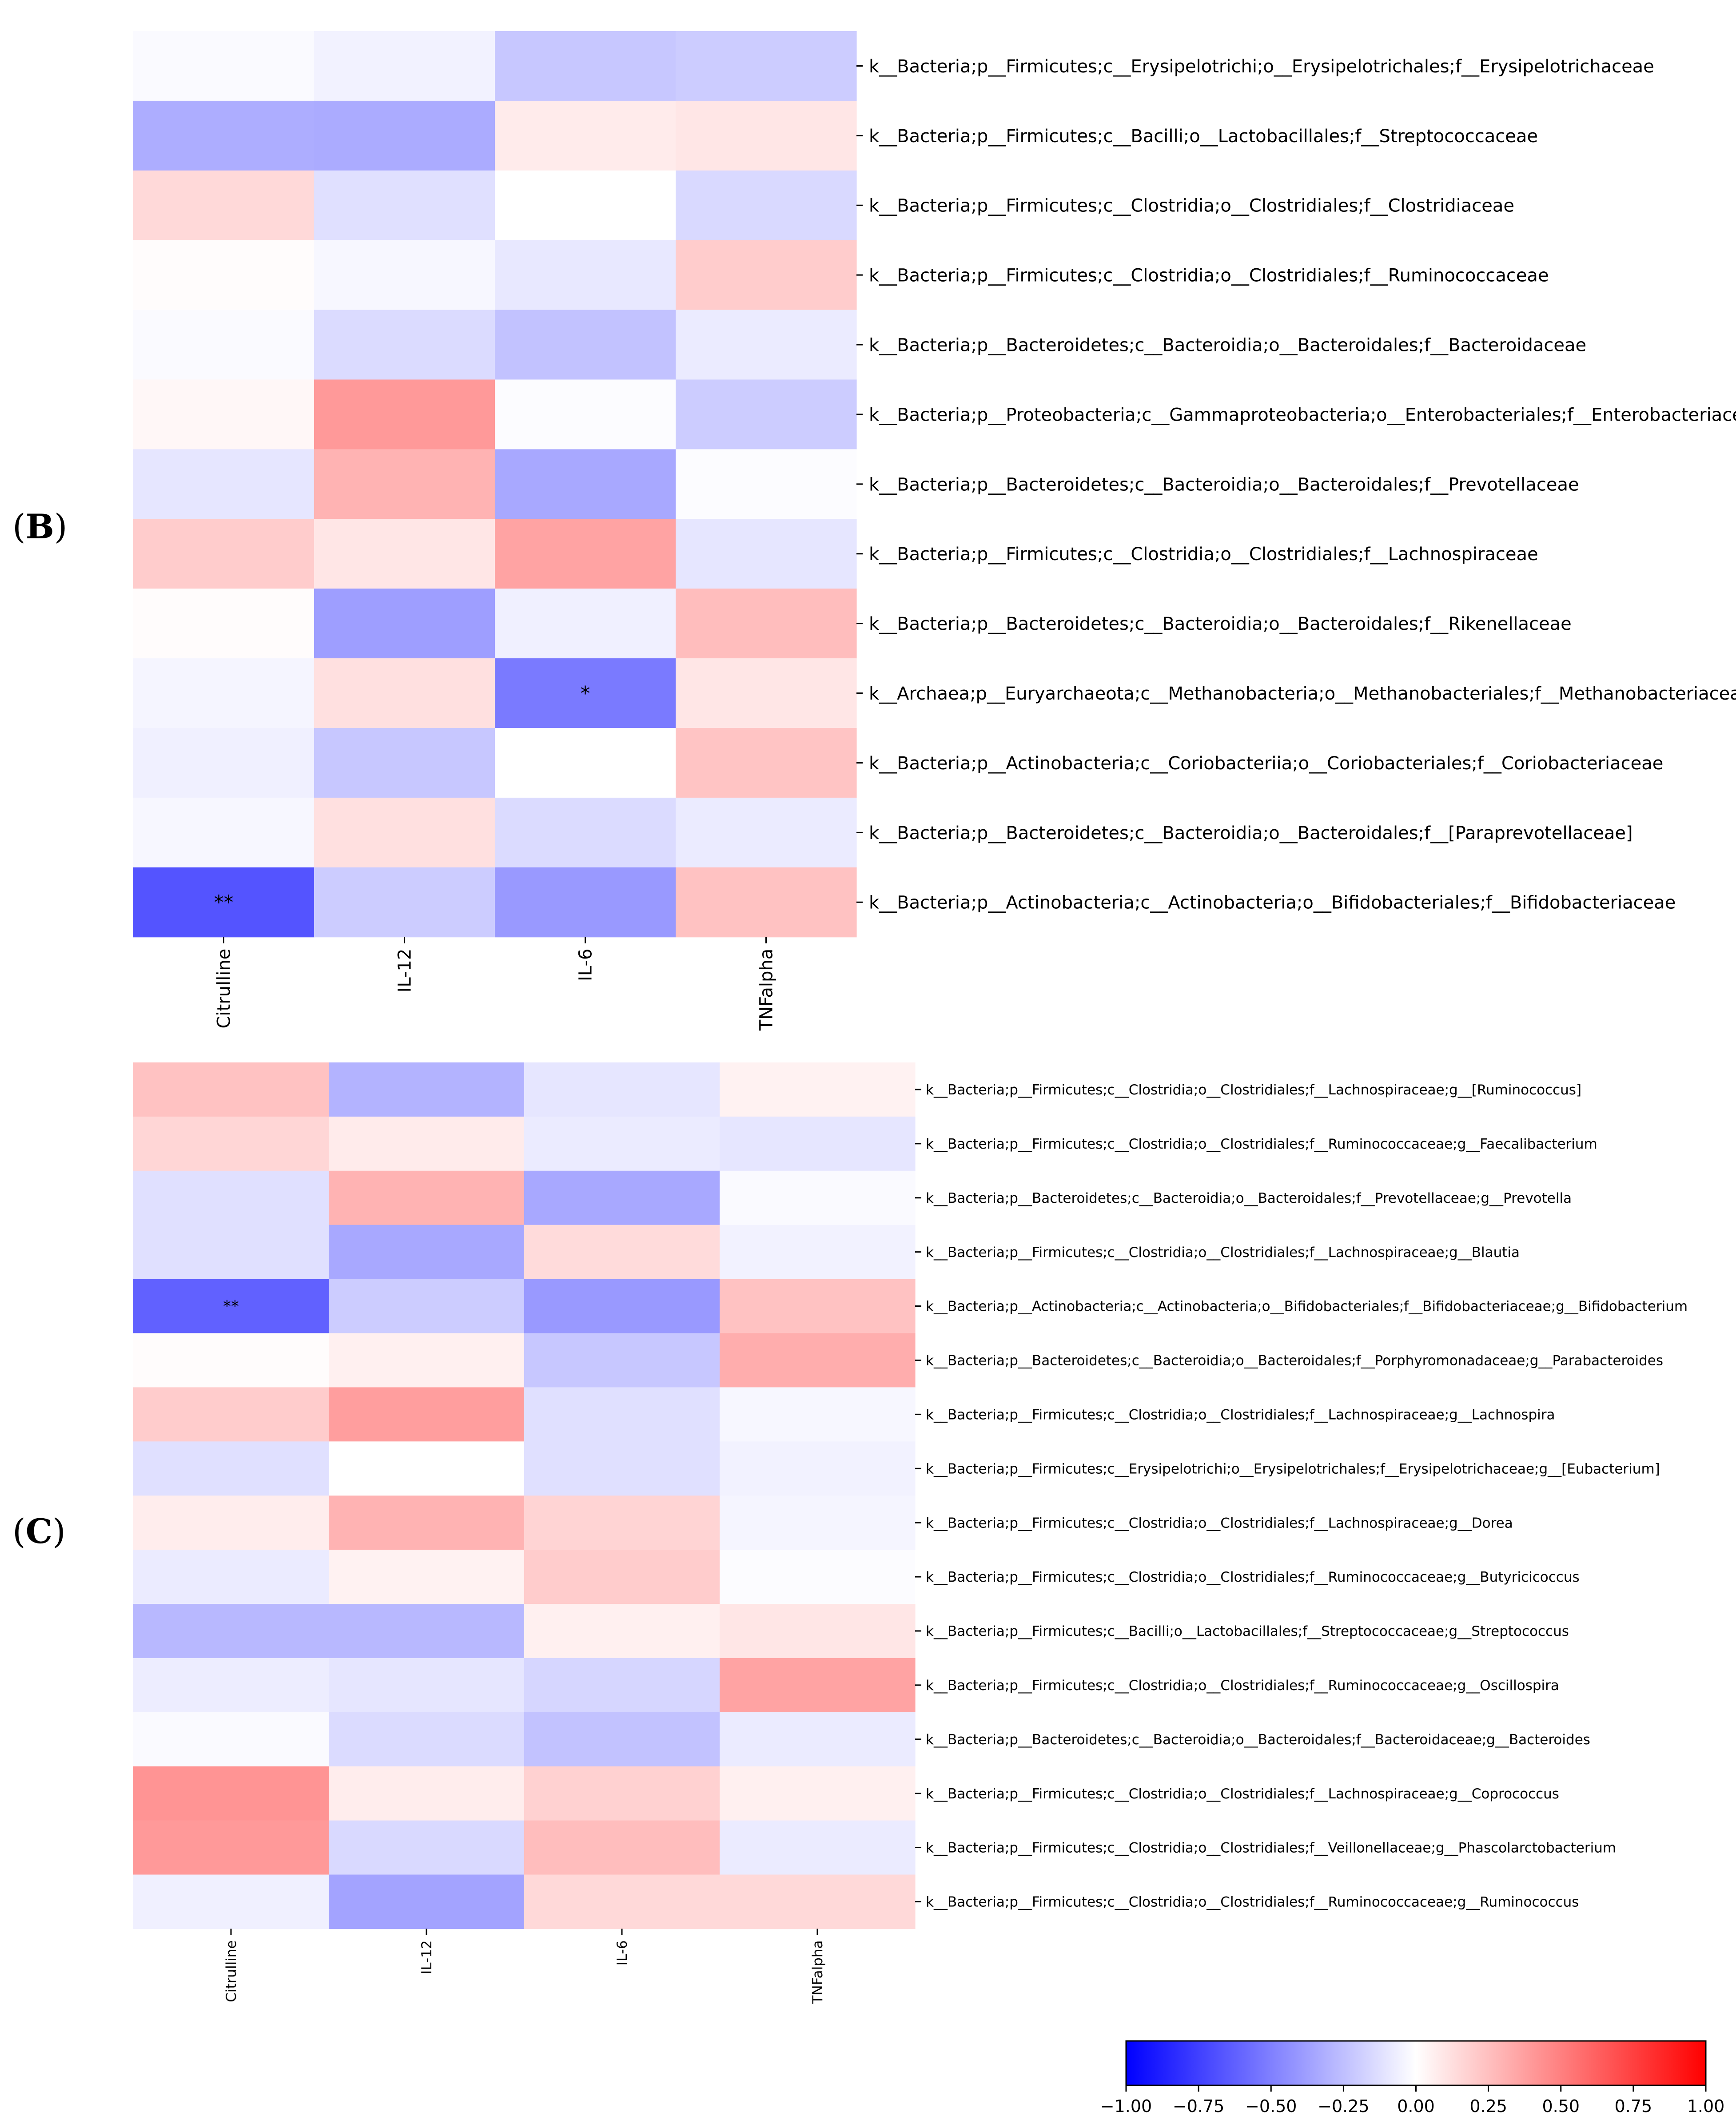 Image resolution: width=1736 pixels, height=2128 pixels. Describe the element at coordinates (622, 1414) in the screenshot. I see `heatmap-c-cell-r6-c2` at that location.